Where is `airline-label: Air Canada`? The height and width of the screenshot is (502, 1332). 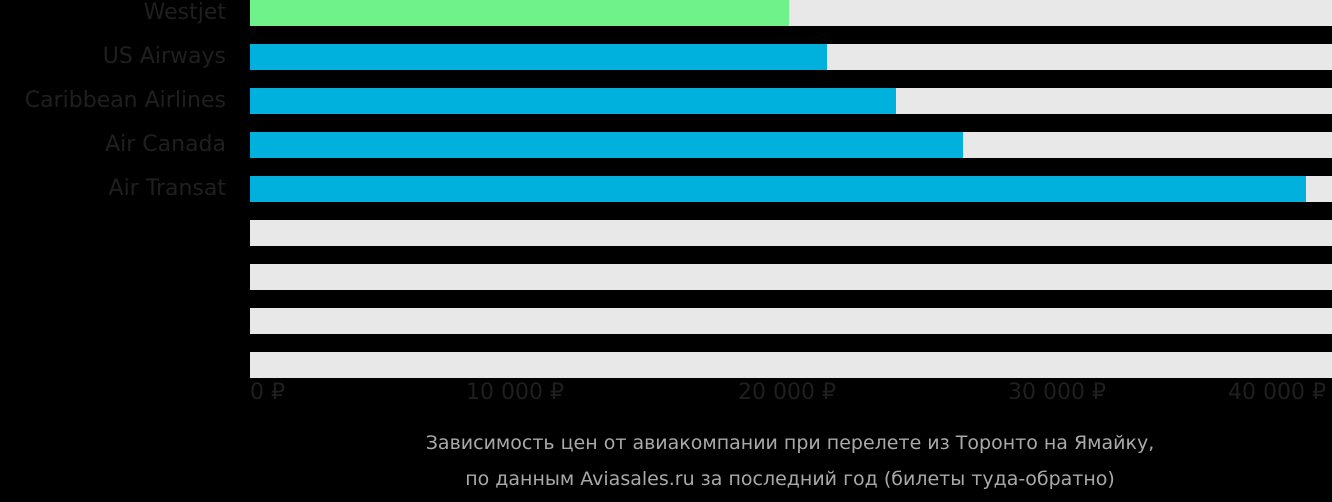
airline-label: Air Canada is located at coordinates (165, 144).